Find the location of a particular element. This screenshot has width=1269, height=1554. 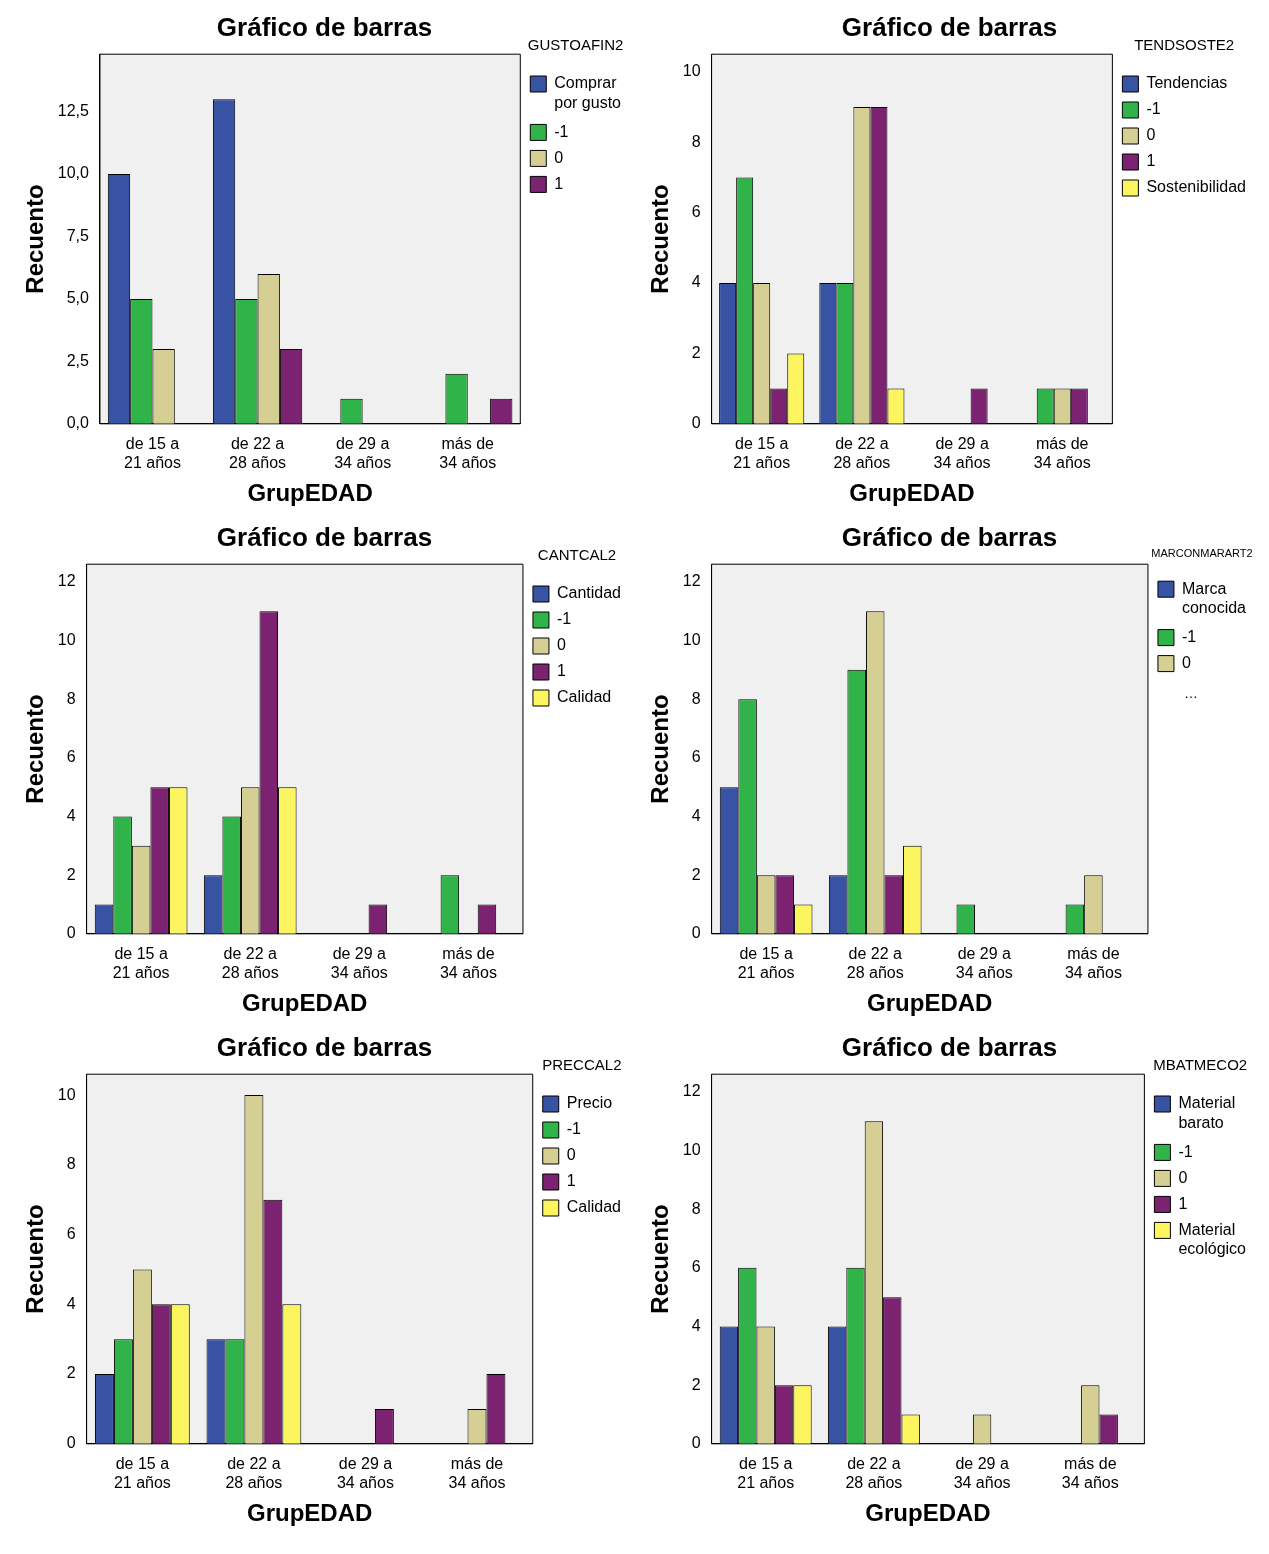

legend-title: TENDSOSTE2 is located at coordinates (1184, 44).